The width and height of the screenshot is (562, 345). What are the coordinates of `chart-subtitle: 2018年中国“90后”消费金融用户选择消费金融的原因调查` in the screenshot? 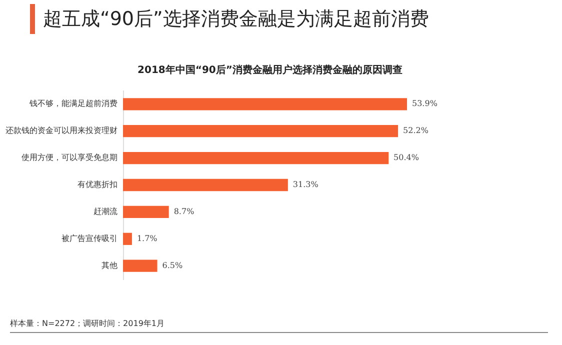 It's located at (270, 70).